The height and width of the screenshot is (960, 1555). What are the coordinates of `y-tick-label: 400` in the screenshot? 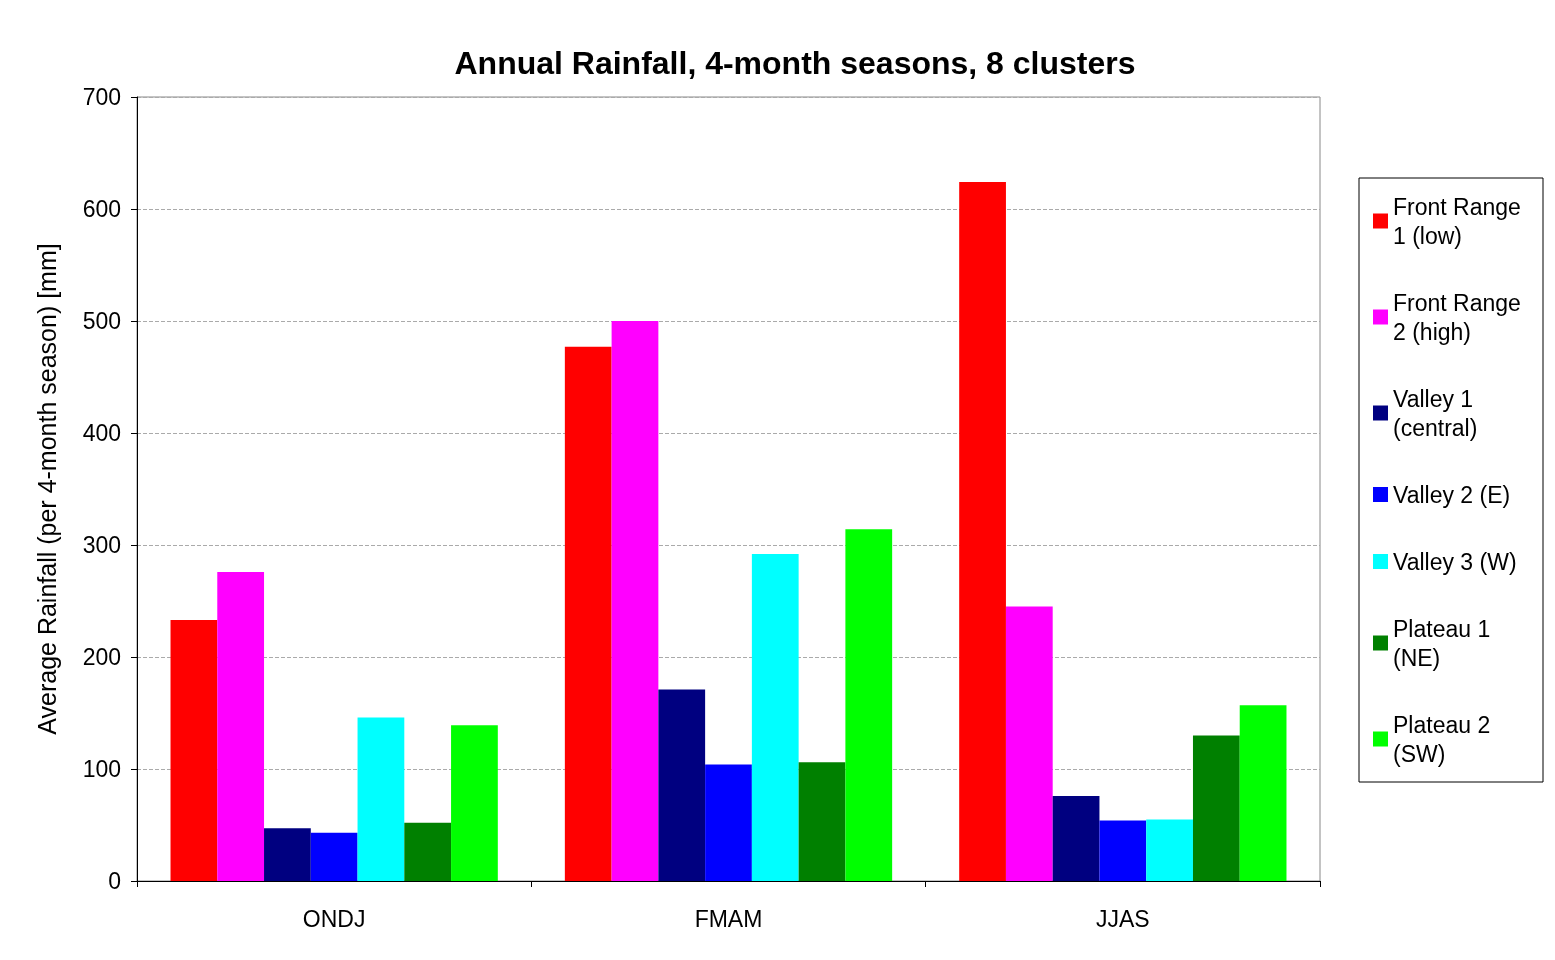 It's located at (101, 433).